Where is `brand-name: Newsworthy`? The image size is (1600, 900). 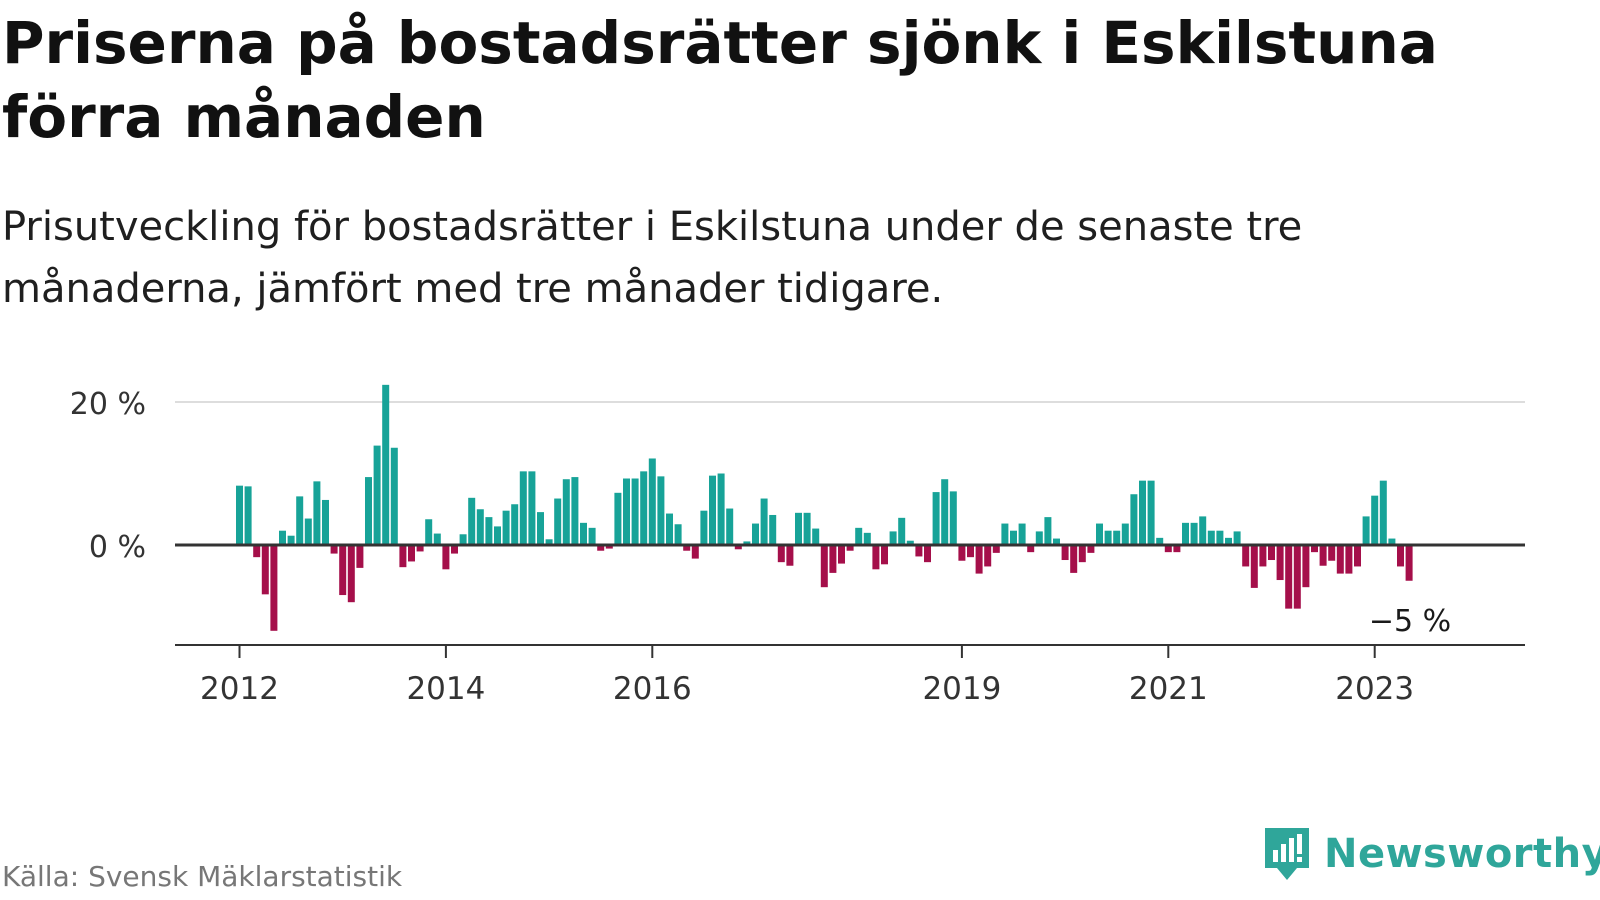 brand-name: Newsworthy is located at coordinates (1462, 854).